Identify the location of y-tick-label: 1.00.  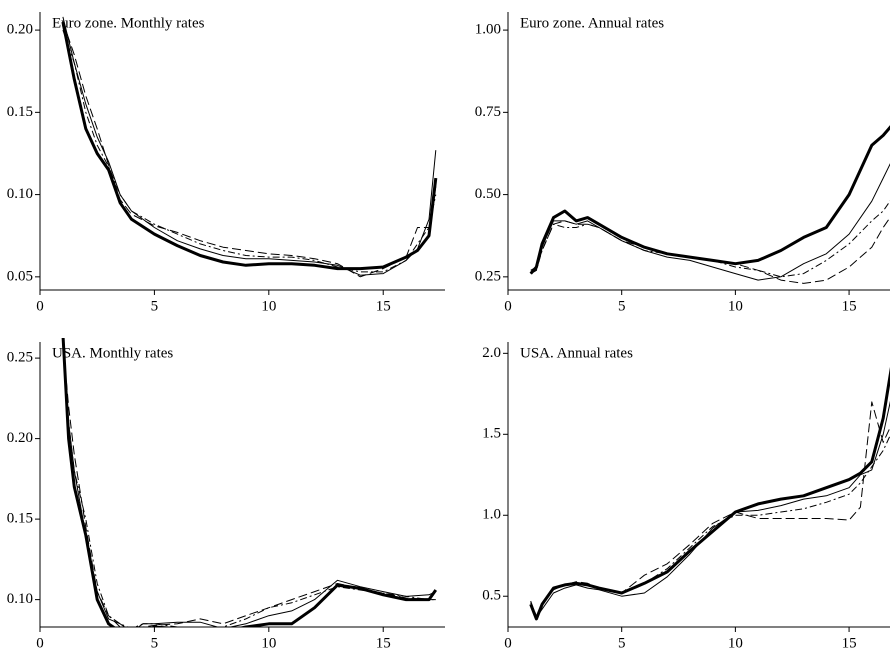
(488, 30).